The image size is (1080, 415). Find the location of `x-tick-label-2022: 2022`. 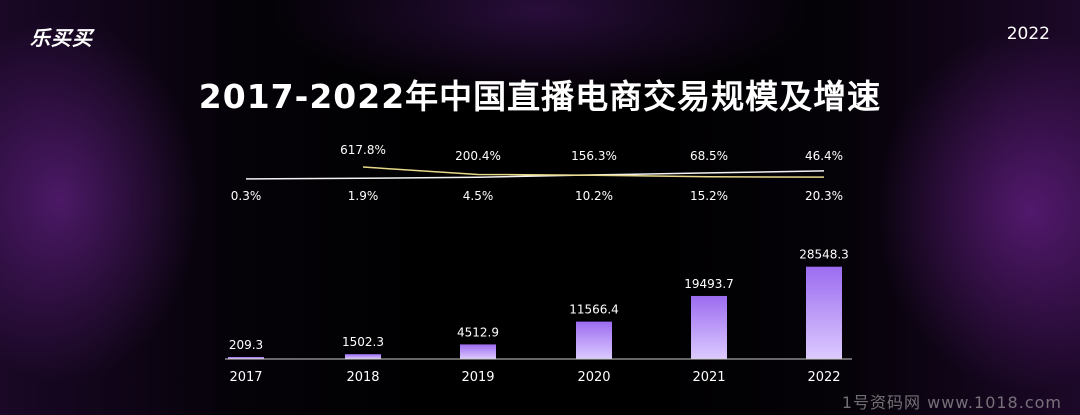

x-tick-label-2022: 2022 is located at coordinates (823, 377).